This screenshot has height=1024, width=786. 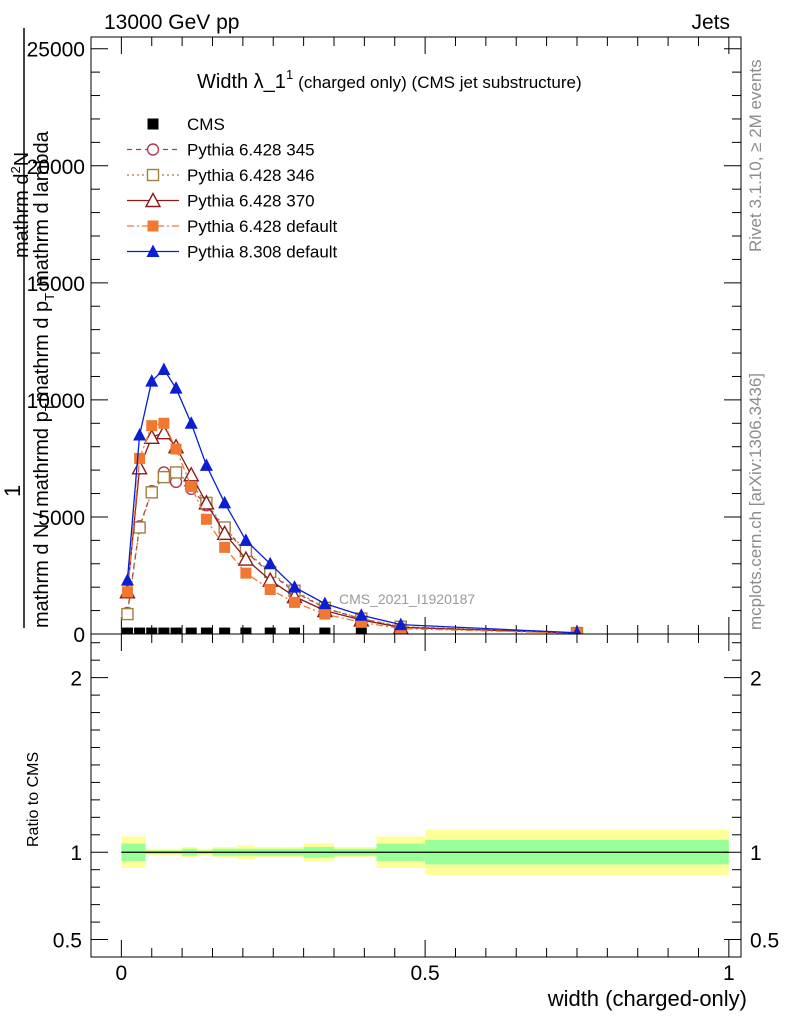 I want to click on legend-label: Pythia 6.428 346, so click(x=251, y=175).